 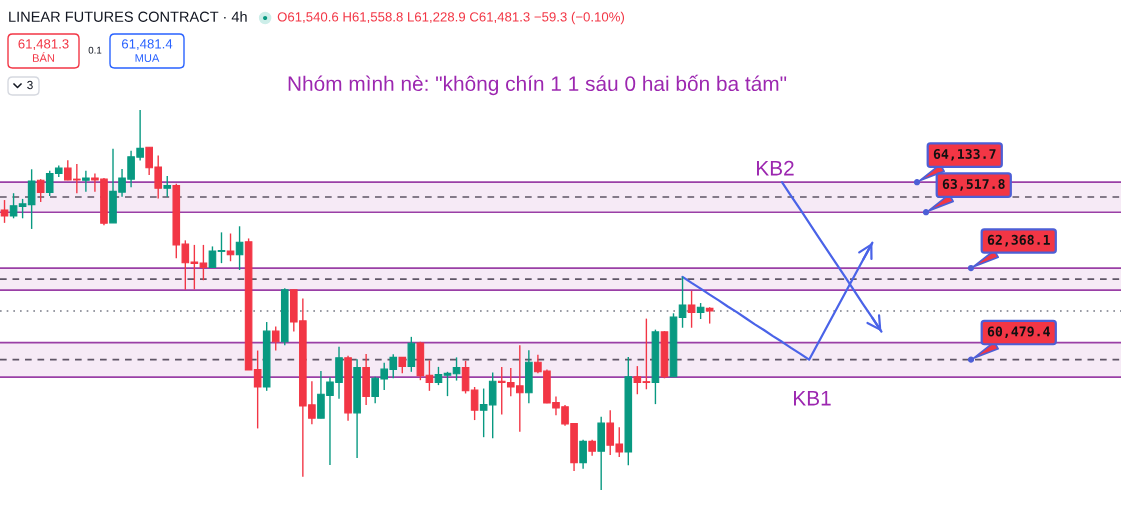 What do you see at coordinates (128, 16) in the screenshot?
I see `chart-title: LINEAR FUTURES CONTRACT · 4h` at bounding box center [128, 16].